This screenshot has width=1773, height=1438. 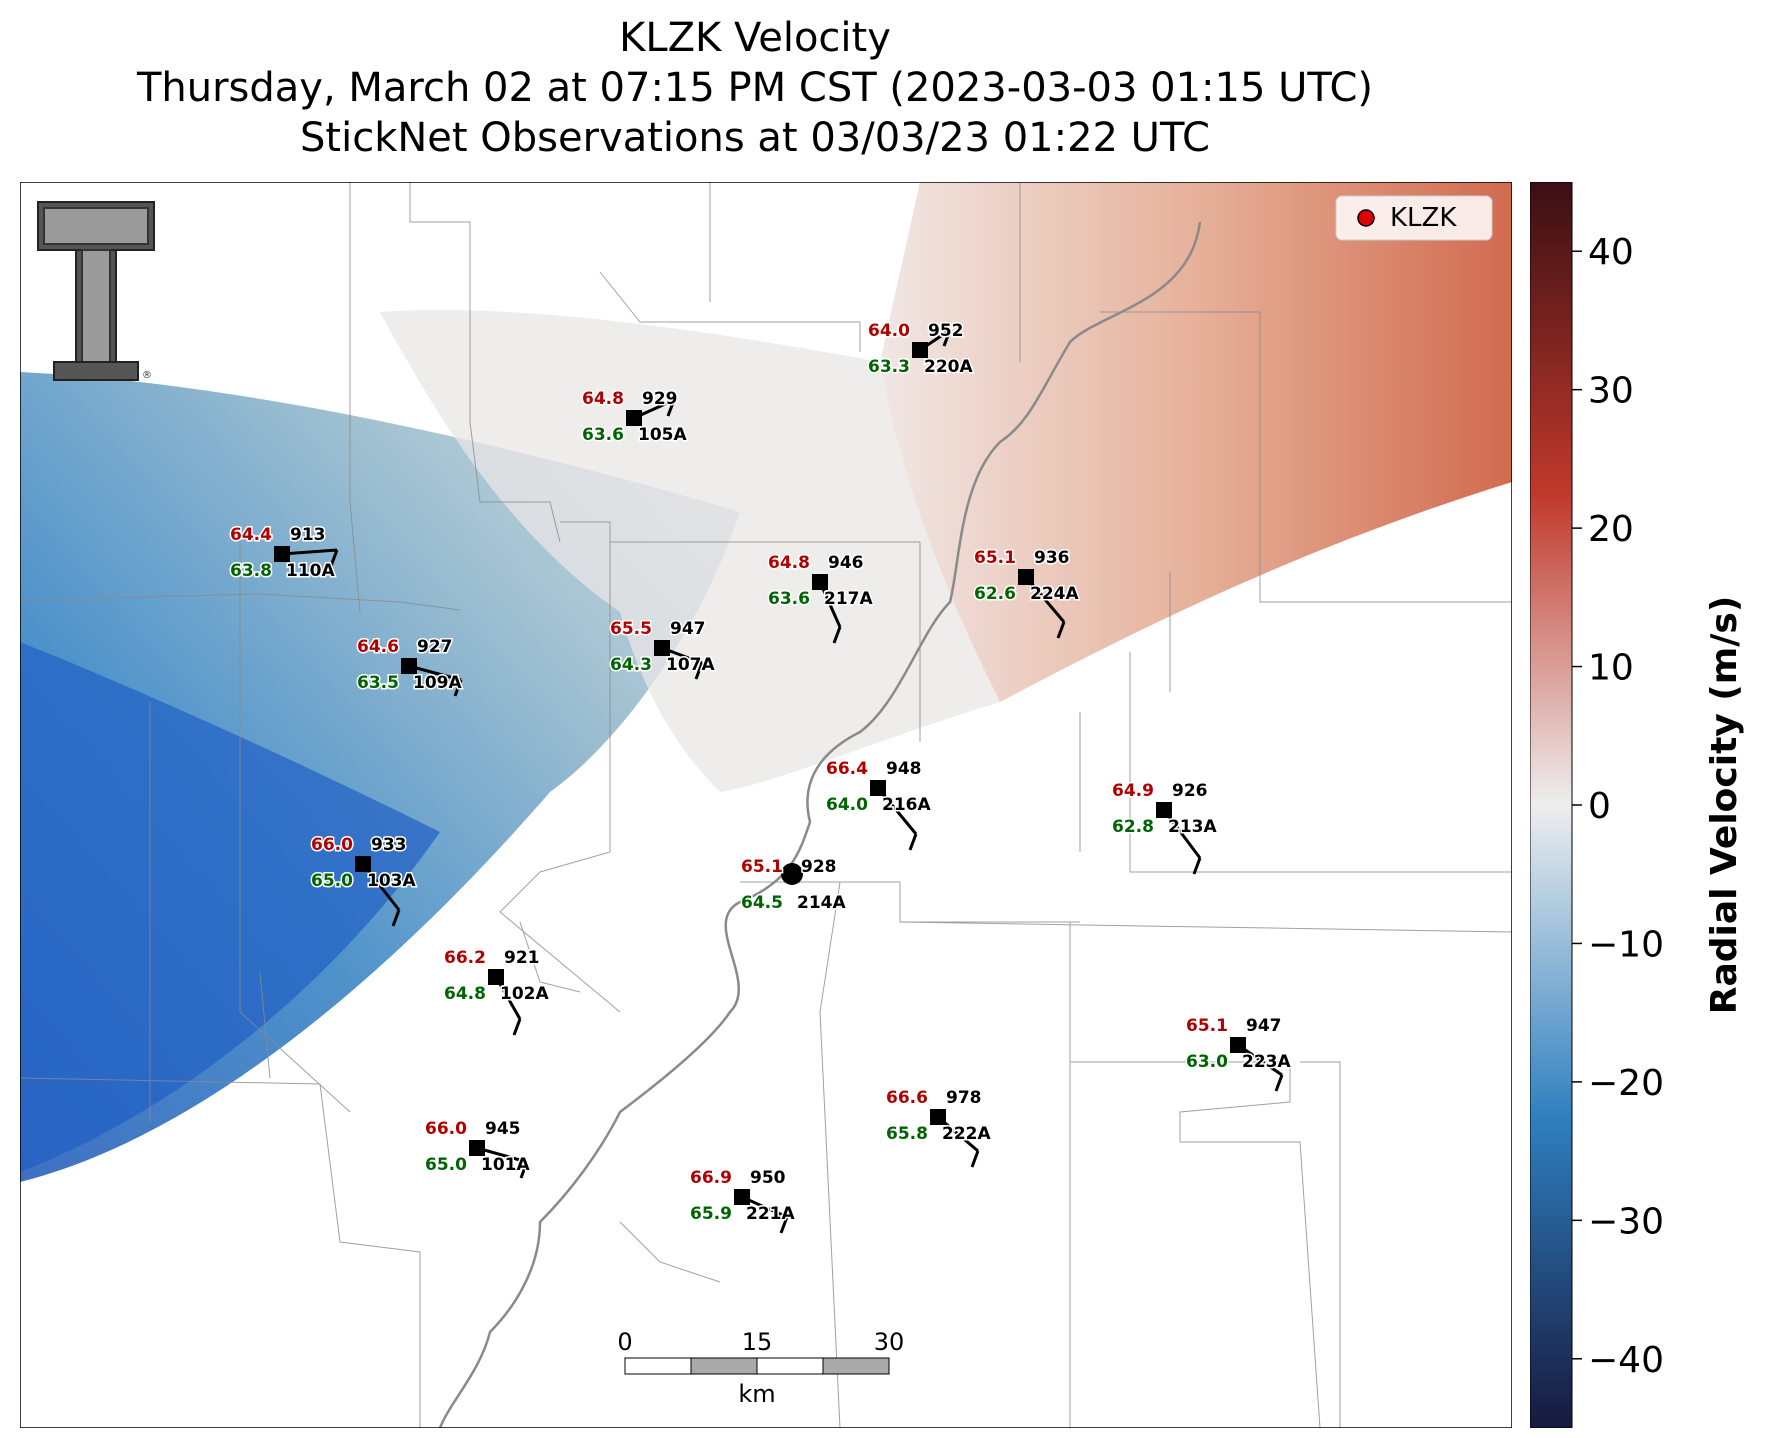 What do you see at coordinates (662, 435) in the screenshot?
I see `station-name: 105A` at bounding box center [662, 435].